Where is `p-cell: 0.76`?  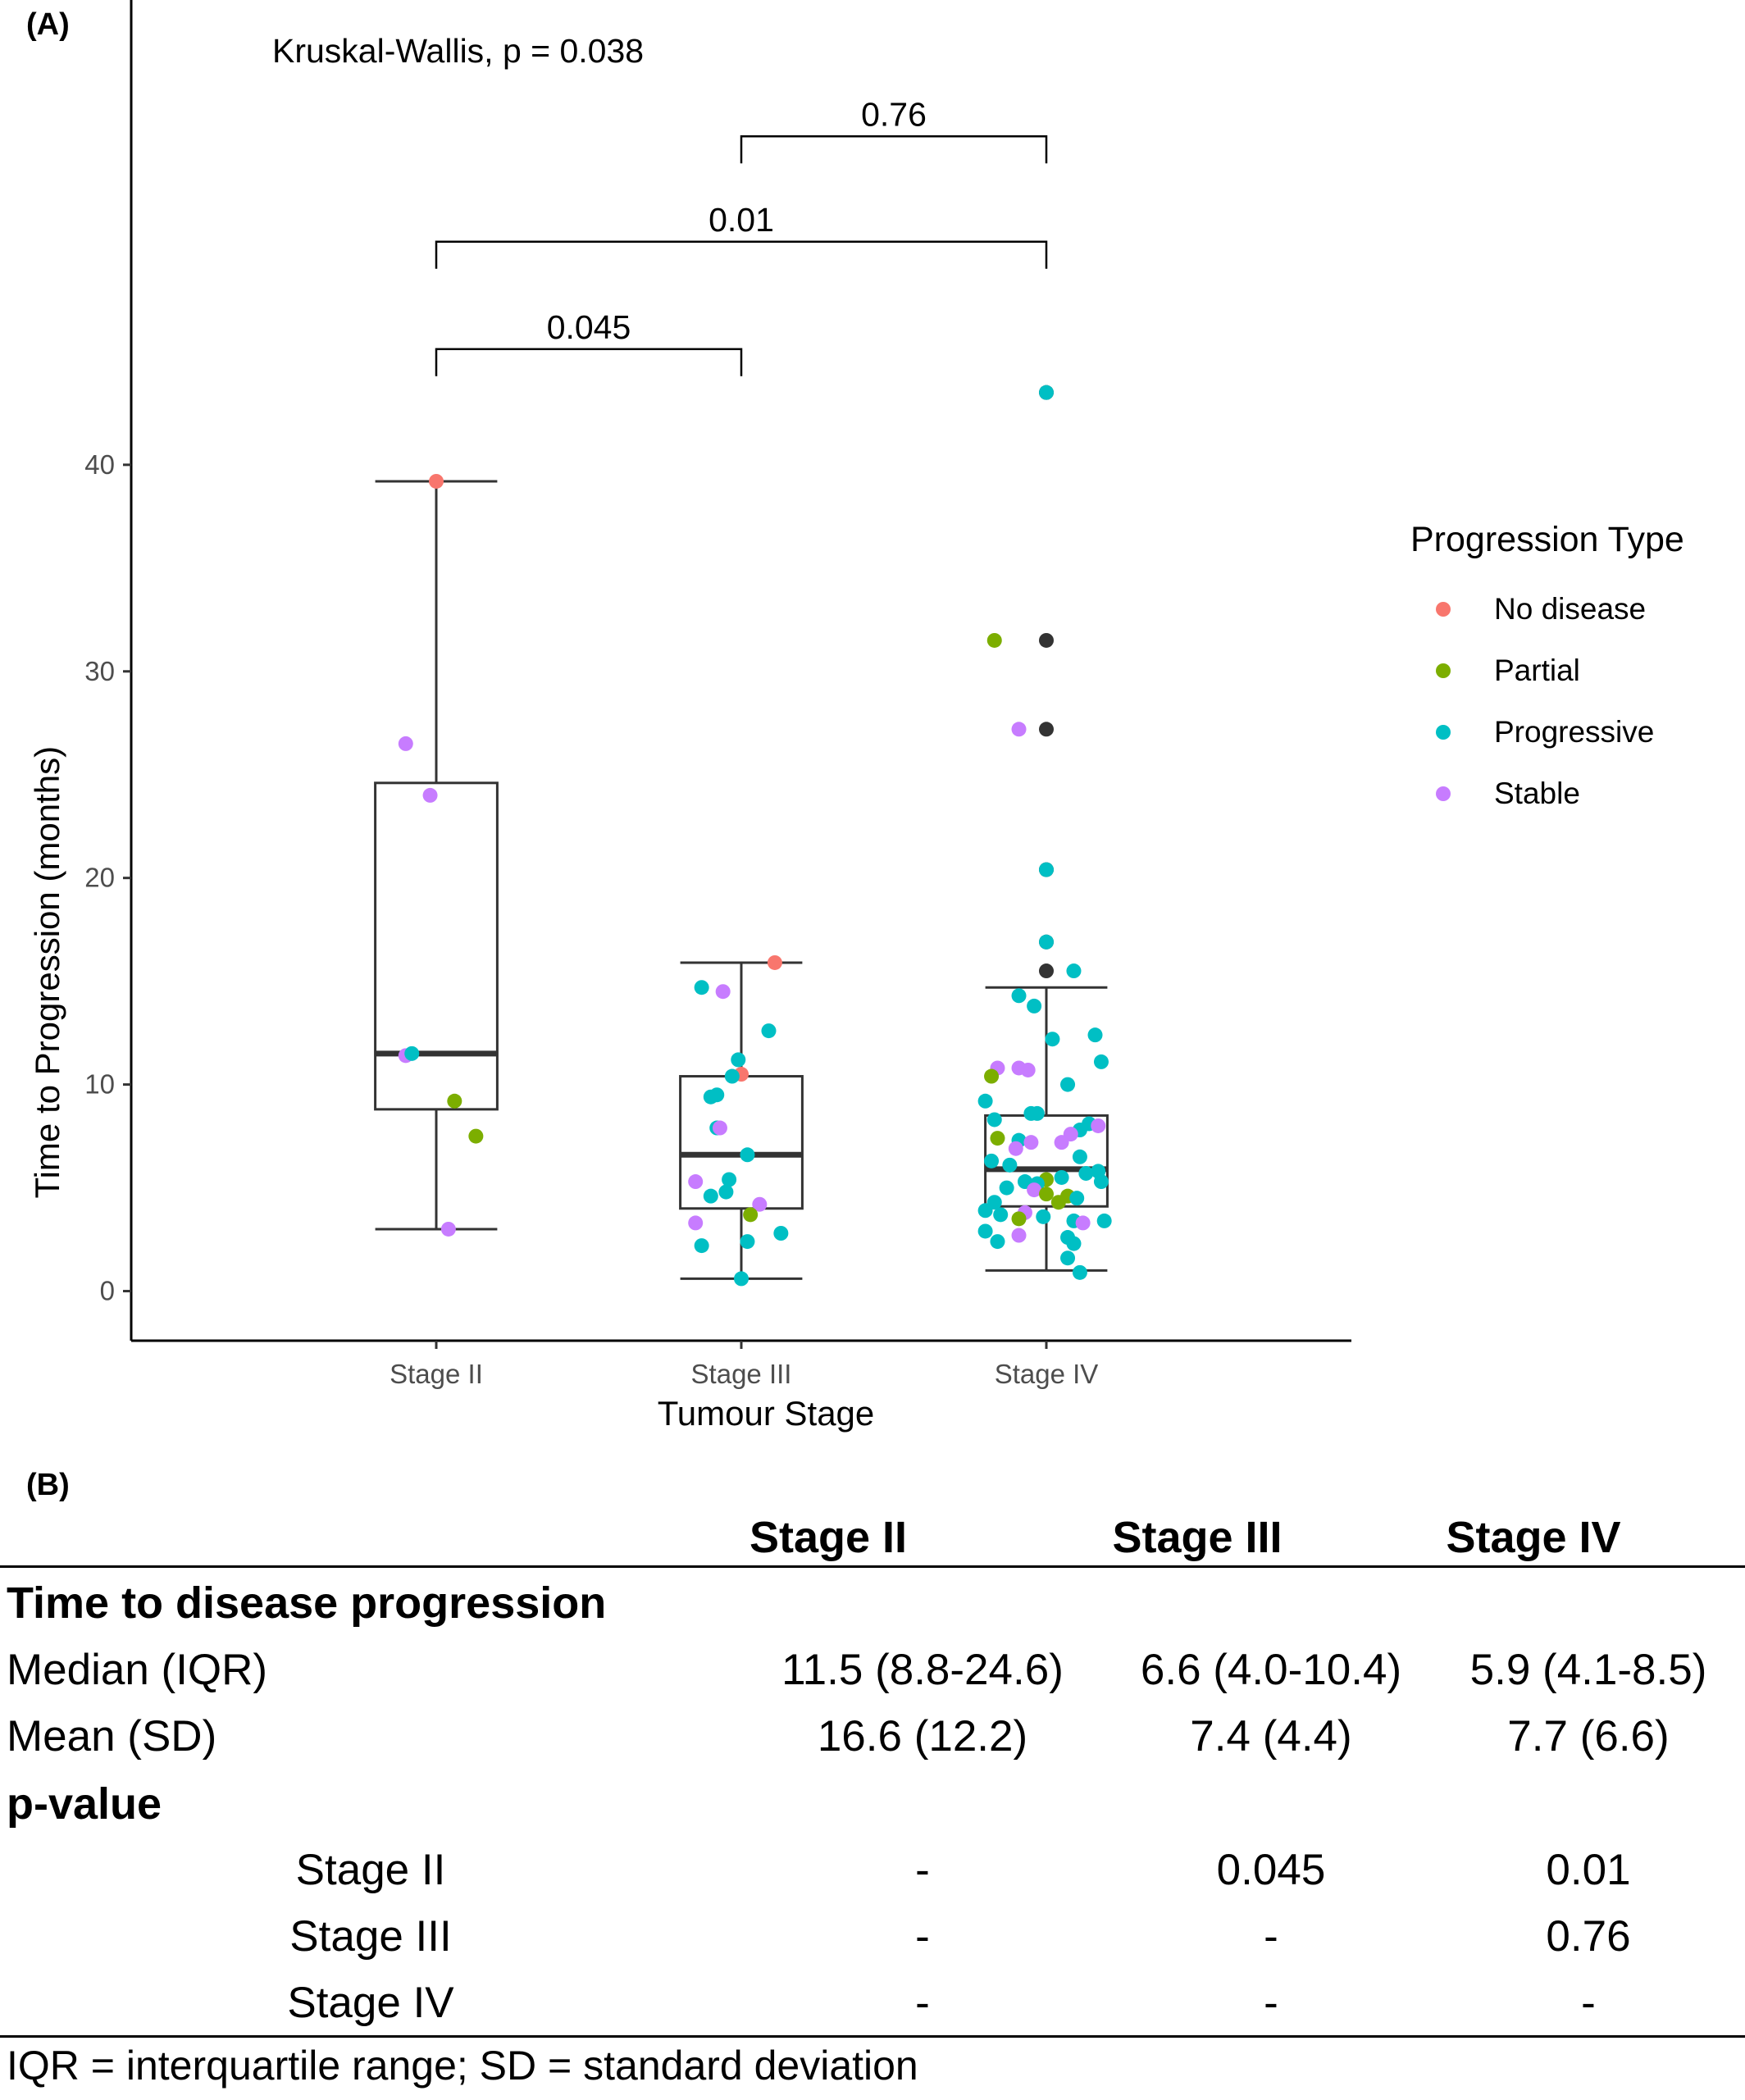 p-cell: 0.76 is located at coordinates (1589, 1936).